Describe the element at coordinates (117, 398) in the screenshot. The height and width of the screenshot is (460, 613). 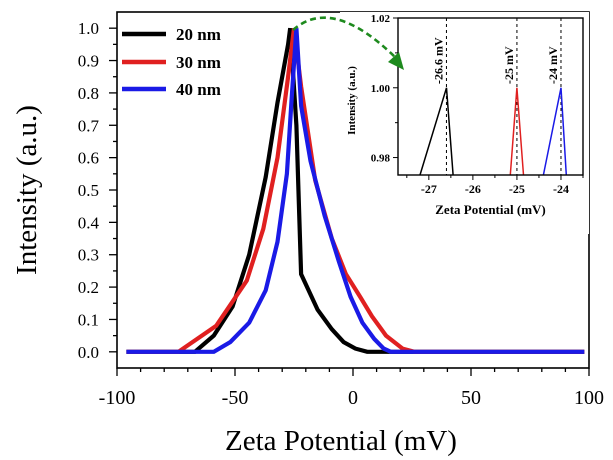
I see `x-tick-label: -100` at that location.